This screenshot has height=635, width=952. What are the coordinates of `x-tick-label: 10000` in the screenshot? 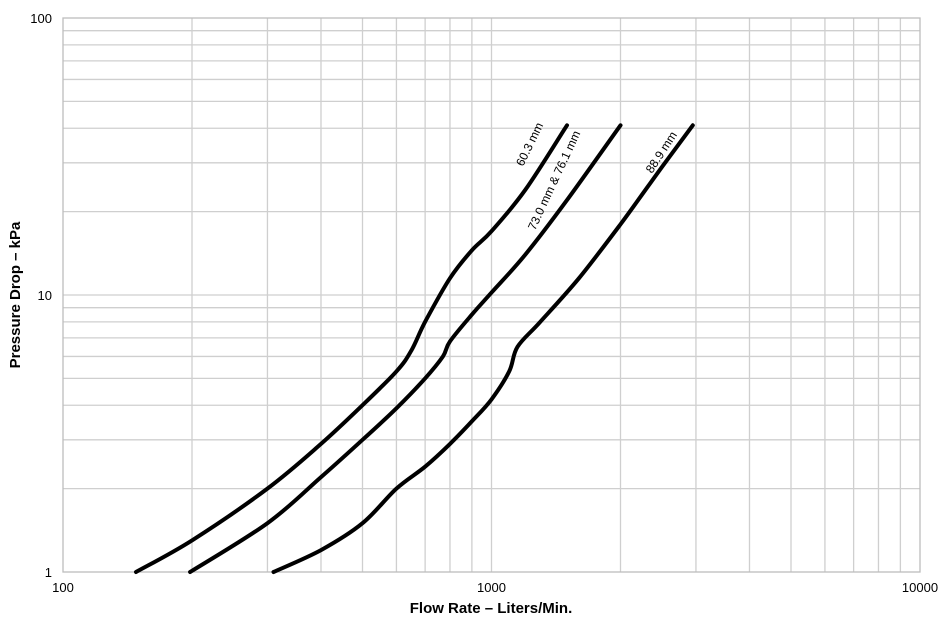 It's located at (920, 587).